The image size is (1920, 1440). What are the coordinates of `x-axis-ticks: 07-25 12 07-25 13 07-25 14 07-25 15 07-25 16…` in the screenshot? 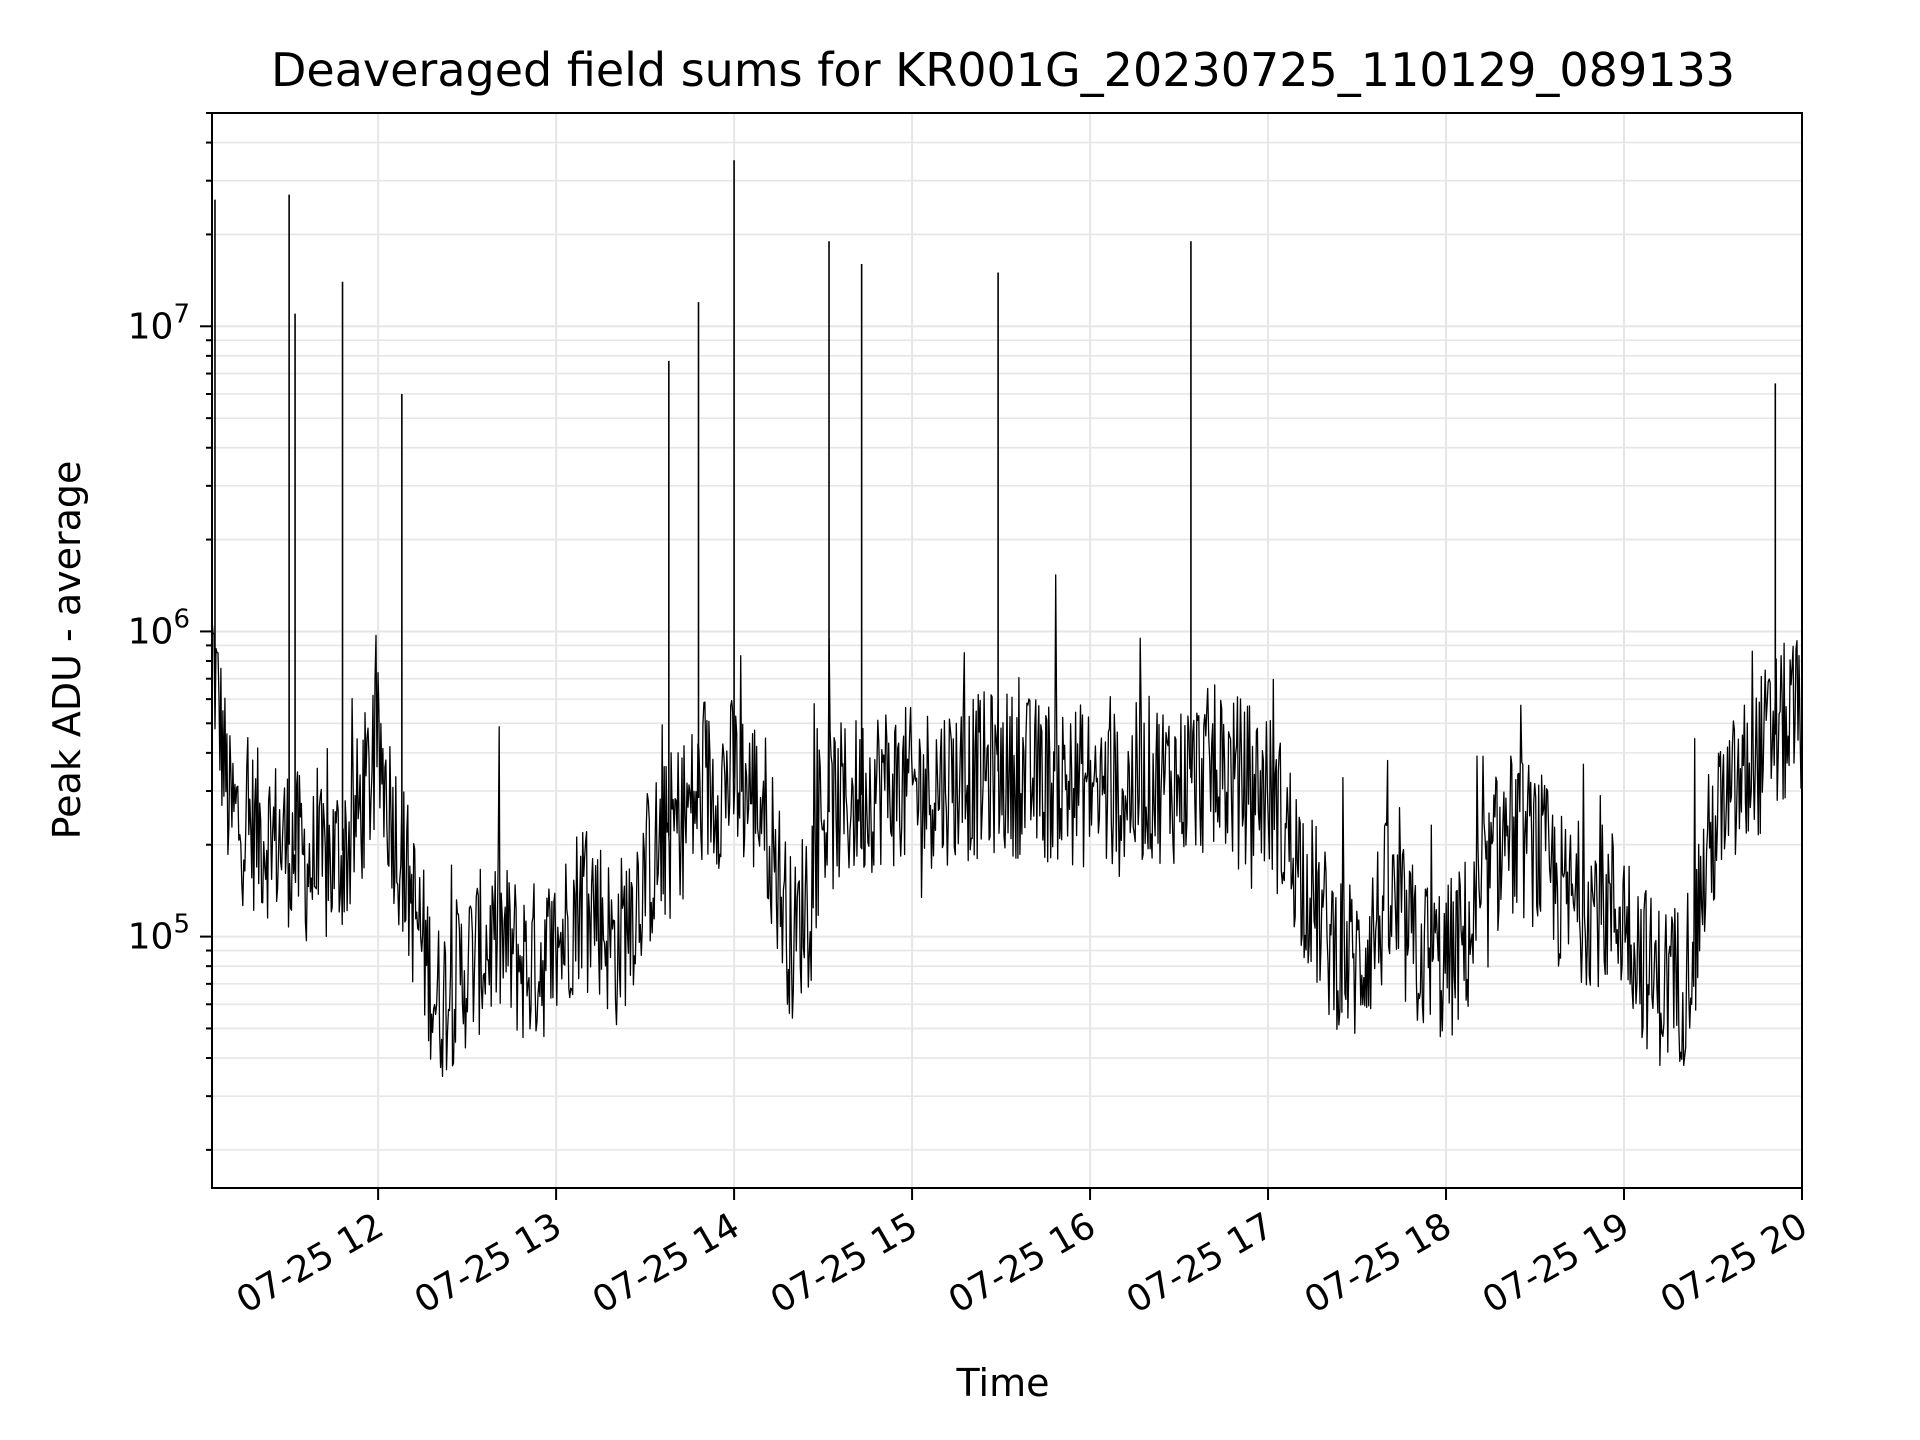 It's located at (1022, 1255).